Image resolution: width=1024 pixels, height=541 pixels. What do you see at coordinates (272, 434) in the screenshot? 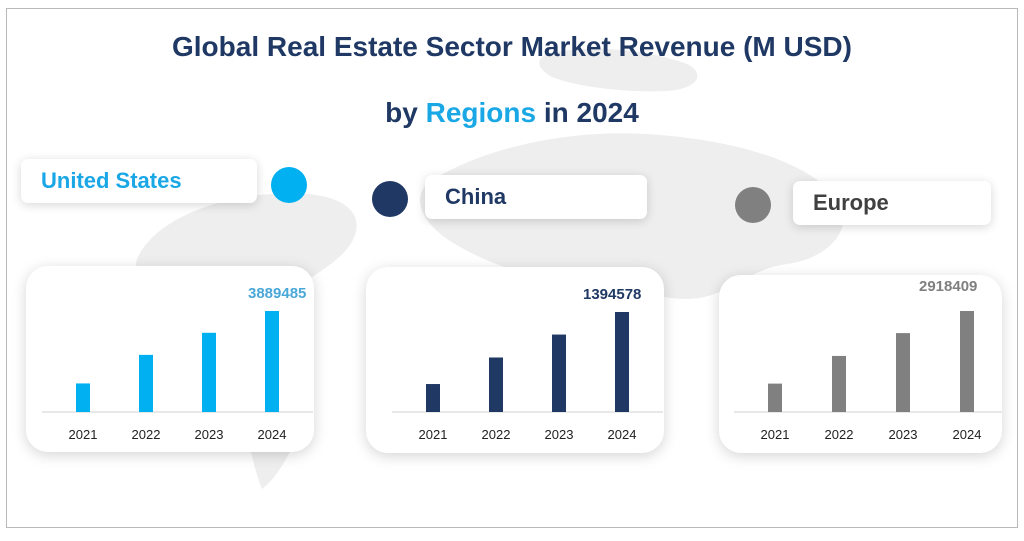
I see `tick-label-united-states-2024: 2024` at bounding box center [272, 434].